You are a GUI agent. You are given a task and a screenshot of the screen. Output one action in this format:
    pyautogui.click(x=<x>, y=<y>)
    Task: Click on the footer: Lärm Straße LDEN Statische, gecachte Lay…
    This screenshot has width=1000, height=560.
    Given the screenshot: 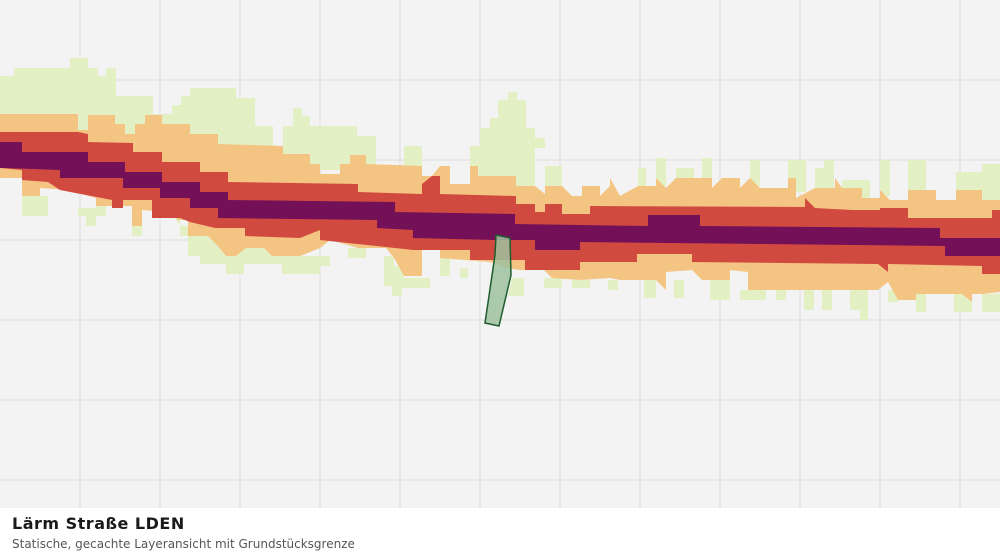 What is the action you would take?
    pyautogui.click(x=500, y=534)
    